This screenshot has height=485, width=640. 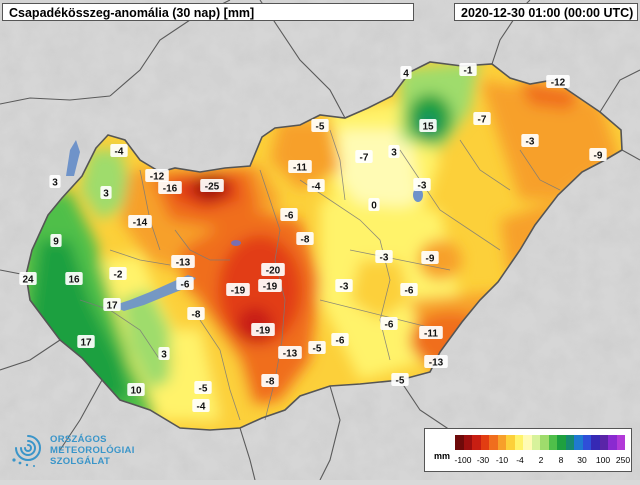 I want to click on anomaly-value-text: -14, so click(x=140, y=223).